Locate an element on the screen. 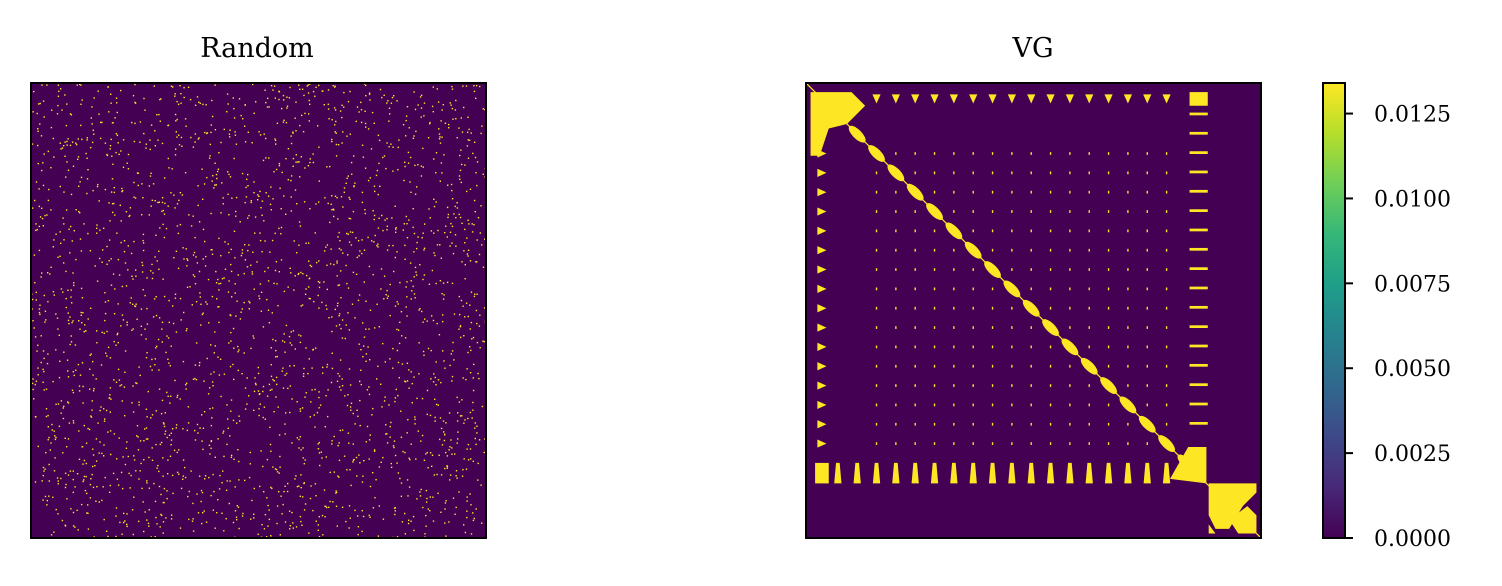  vg-bottom-band-tick is located at coordinates (896, 473).